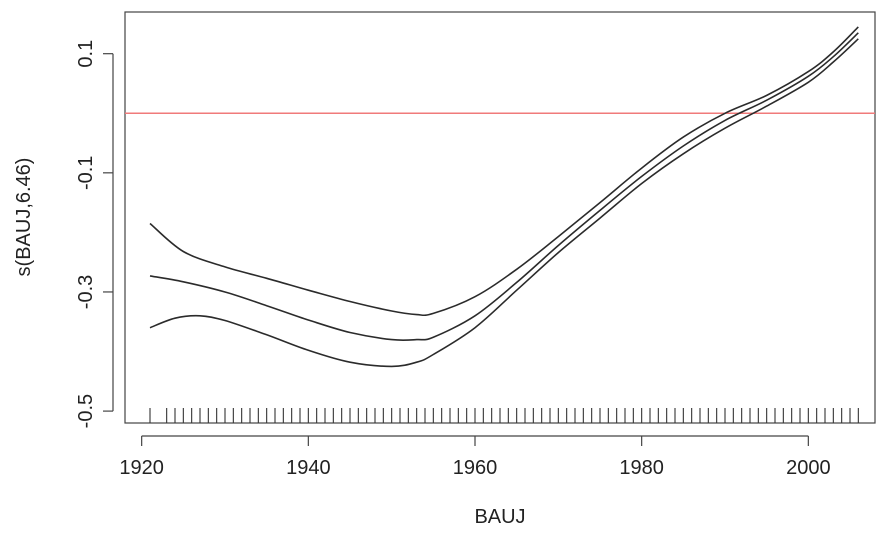 The image size is (877, 537). What do you see at coordinates (141, 468) in the screenshot?
I see `x-tick-label: 1920` at bounding box center [141, 468].